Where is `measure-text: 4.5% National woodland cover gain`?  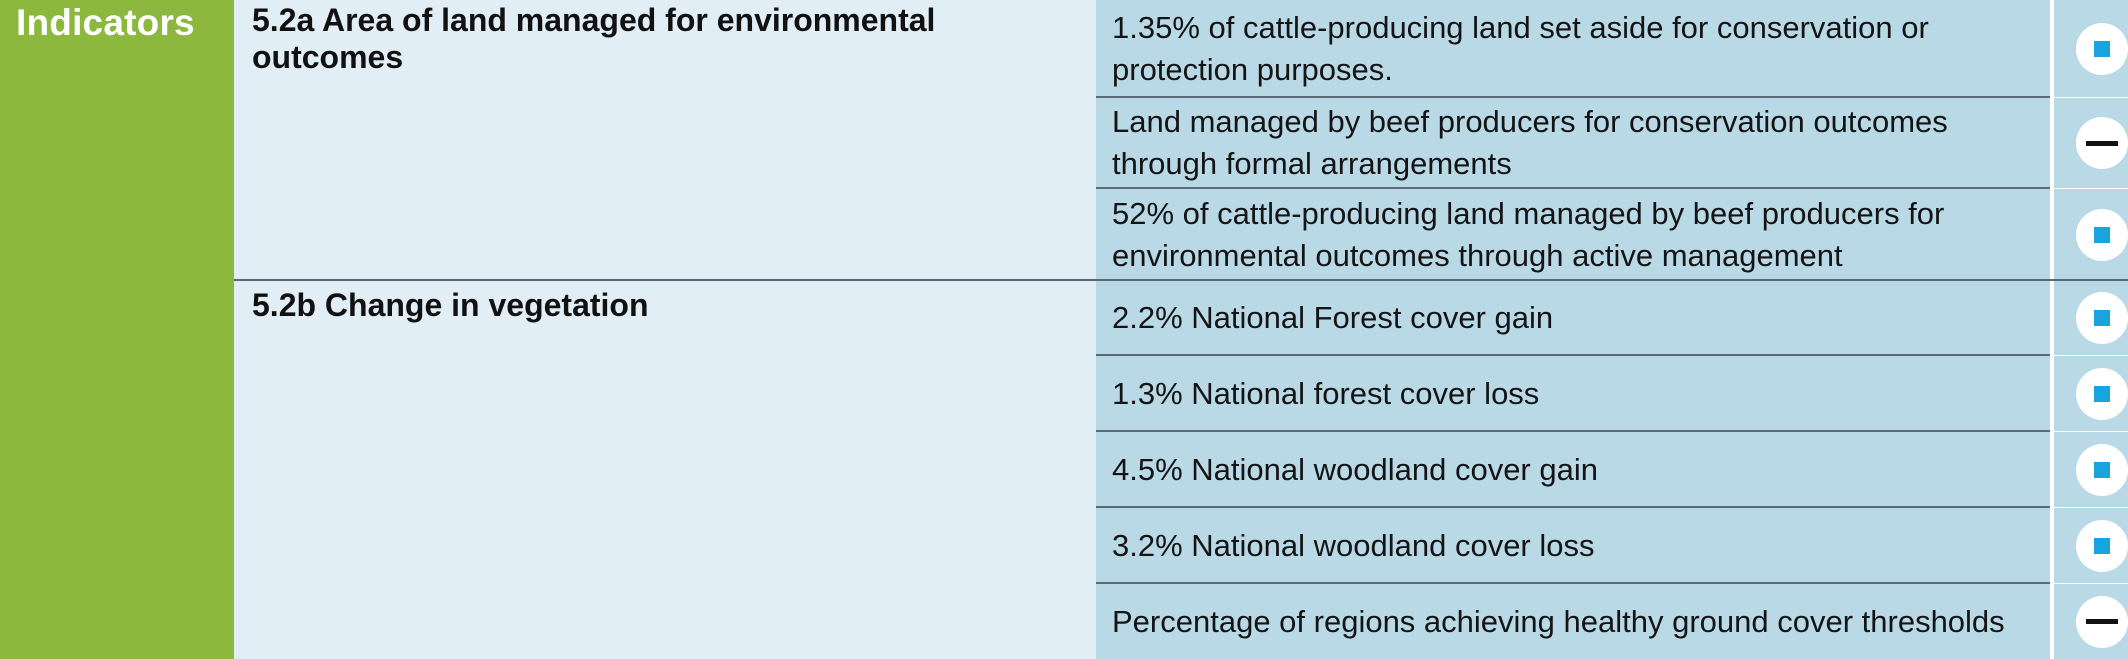 measure-text: 4.5% National woodland cover gain is located at coordinates (1575, 469).